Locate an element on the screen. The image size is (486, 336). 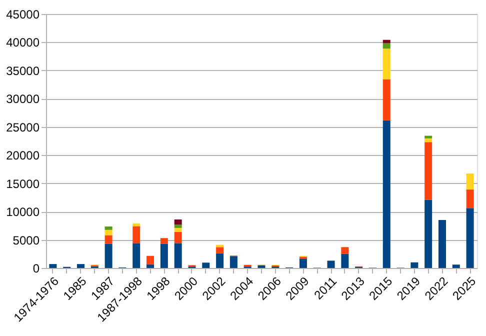
y-tick-label: 20000 is located at coordinates (23, 155).